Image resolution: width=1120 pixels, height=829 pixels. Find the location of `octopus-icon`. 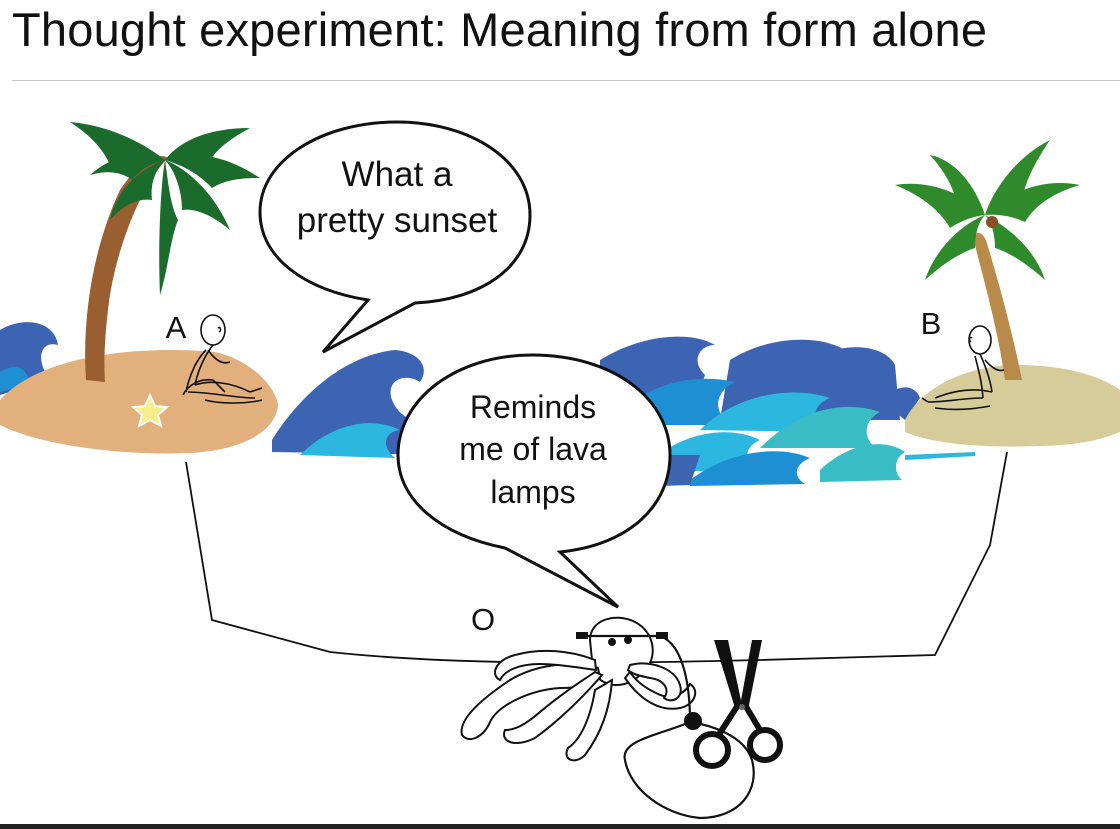

octopus-icon is located at coordinates (578, 689).